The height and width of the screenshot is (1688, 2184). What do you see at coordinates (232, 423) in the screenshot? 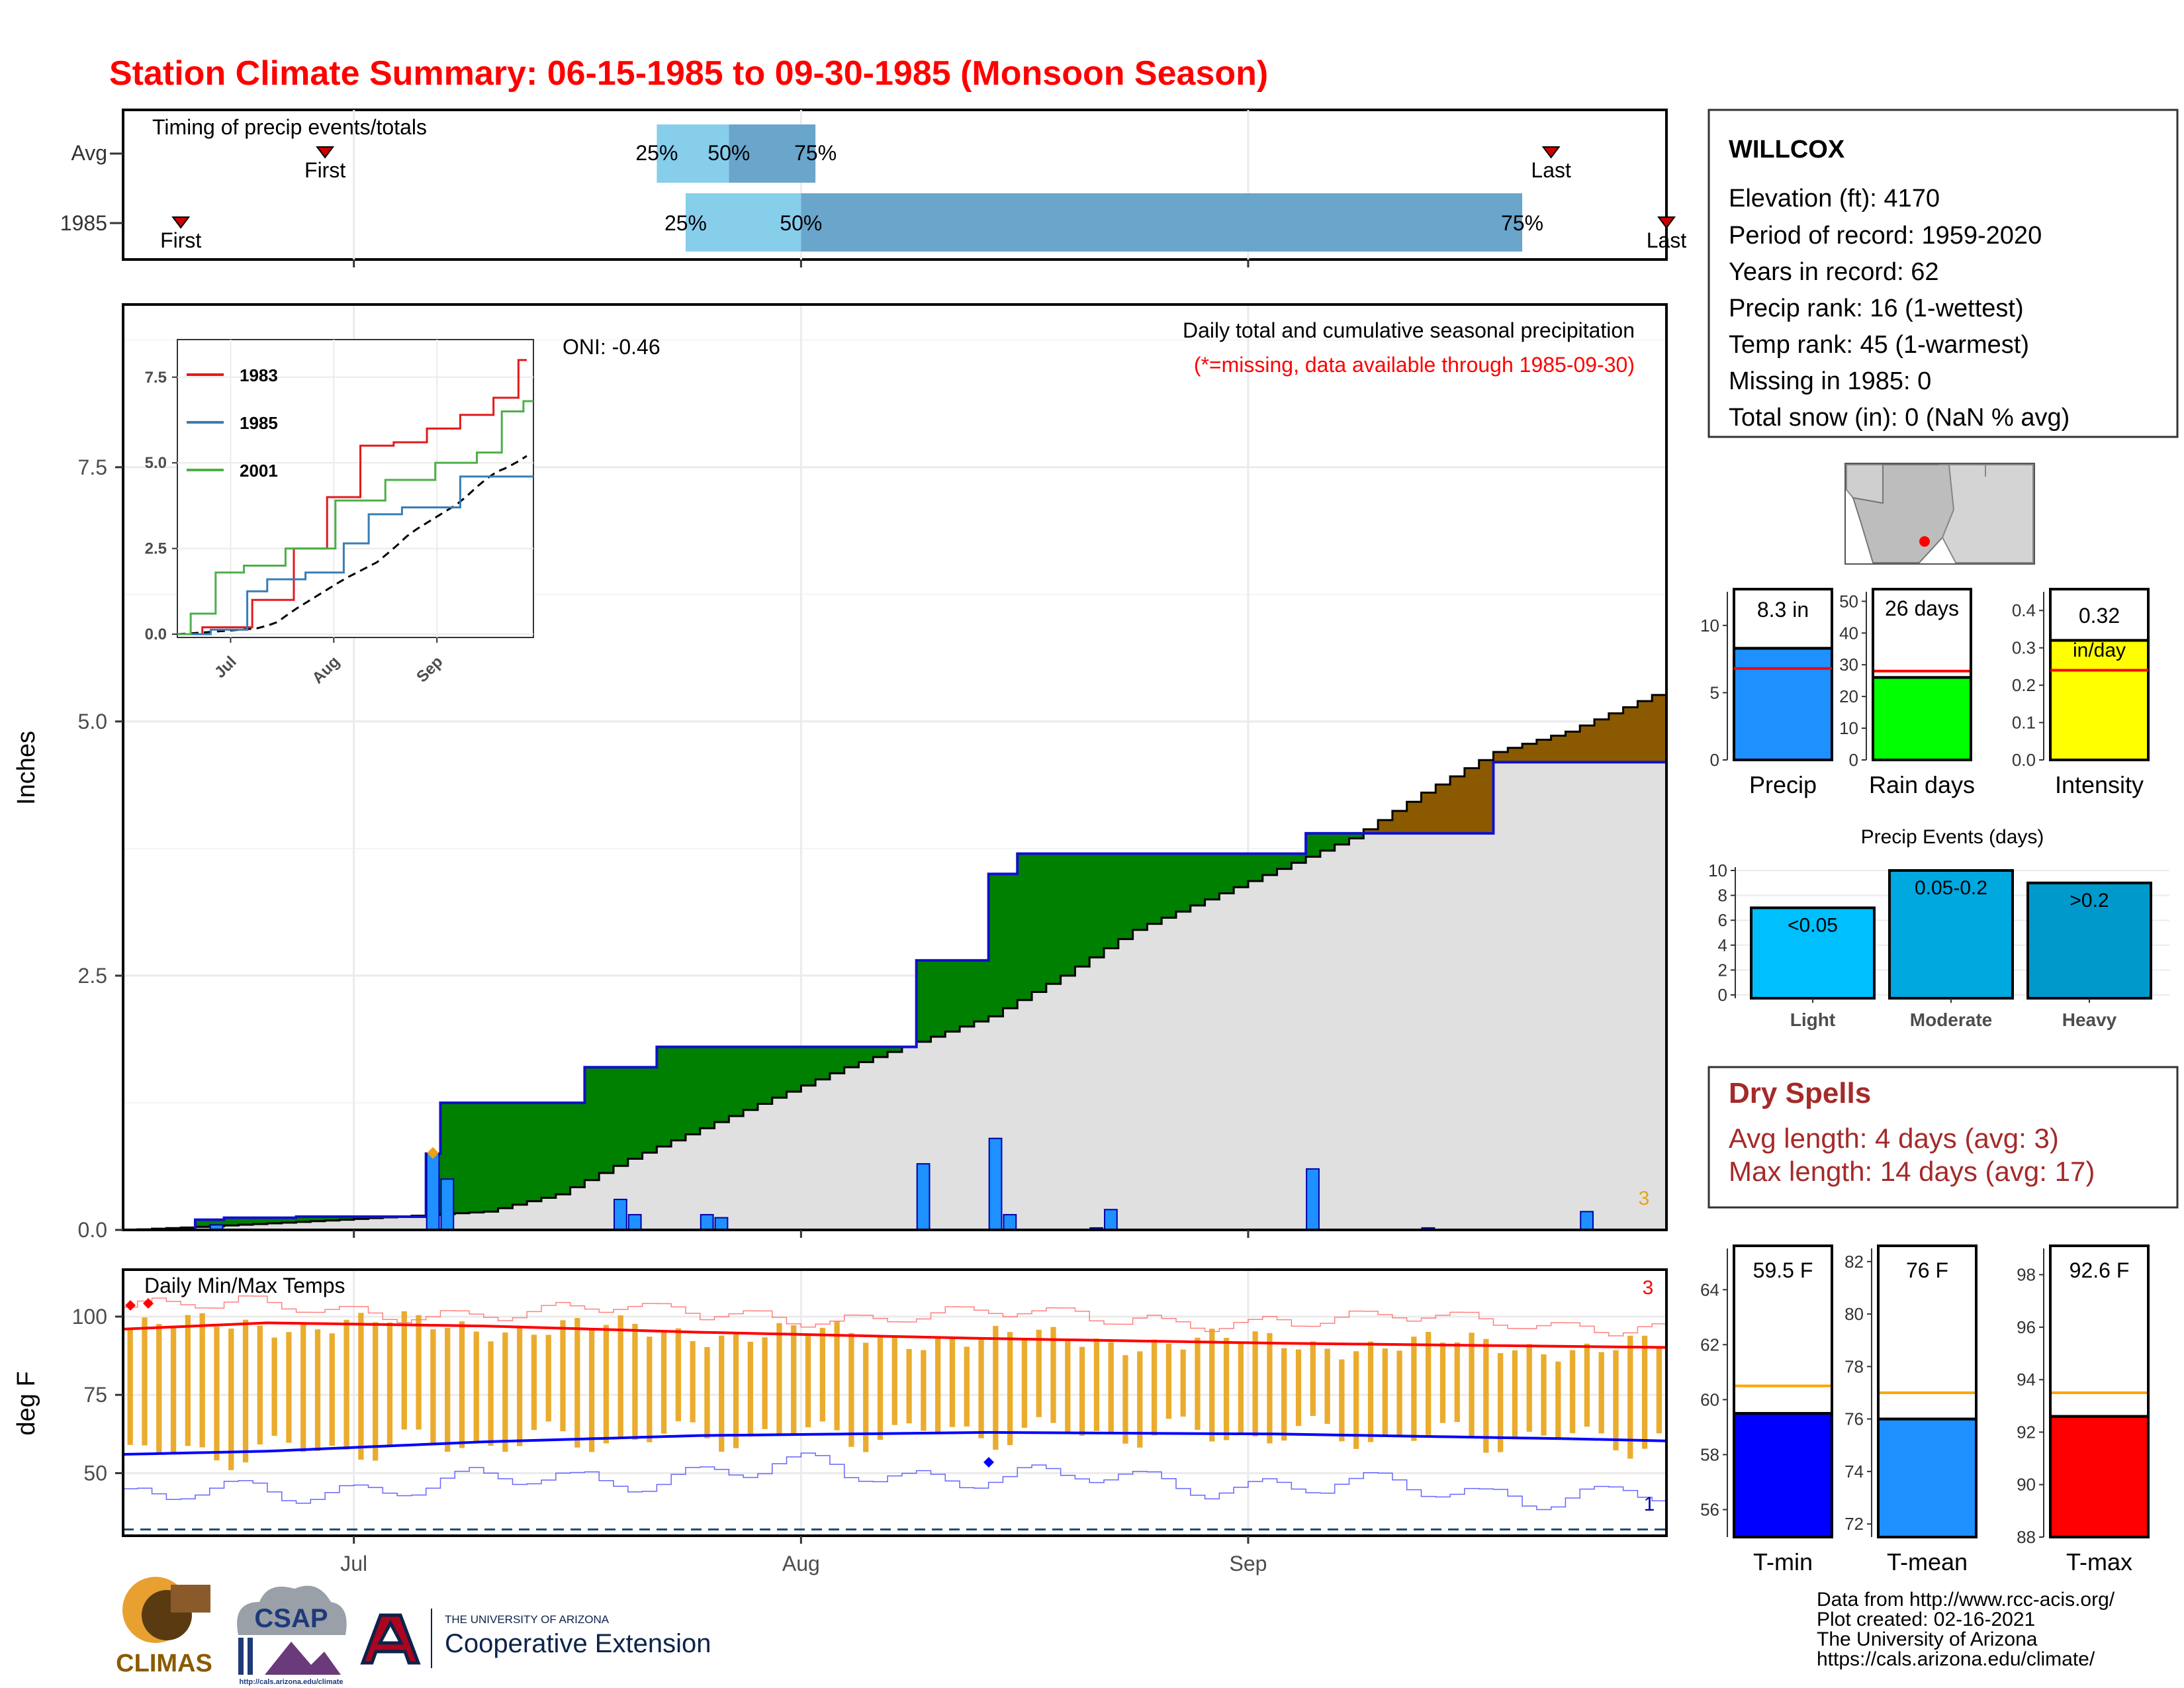
I see `inset-legend: 1983 1985 2001` at bounding box center [232, 423].